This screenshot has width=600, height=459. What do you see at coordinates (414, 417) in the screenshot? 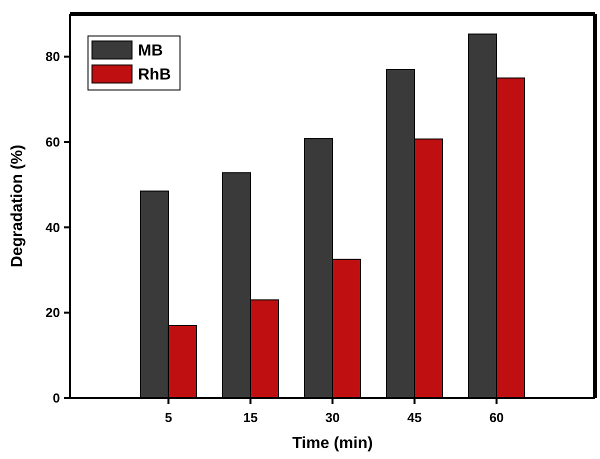
I see `x-tick-label: 45` at bounding box center [414, 417].